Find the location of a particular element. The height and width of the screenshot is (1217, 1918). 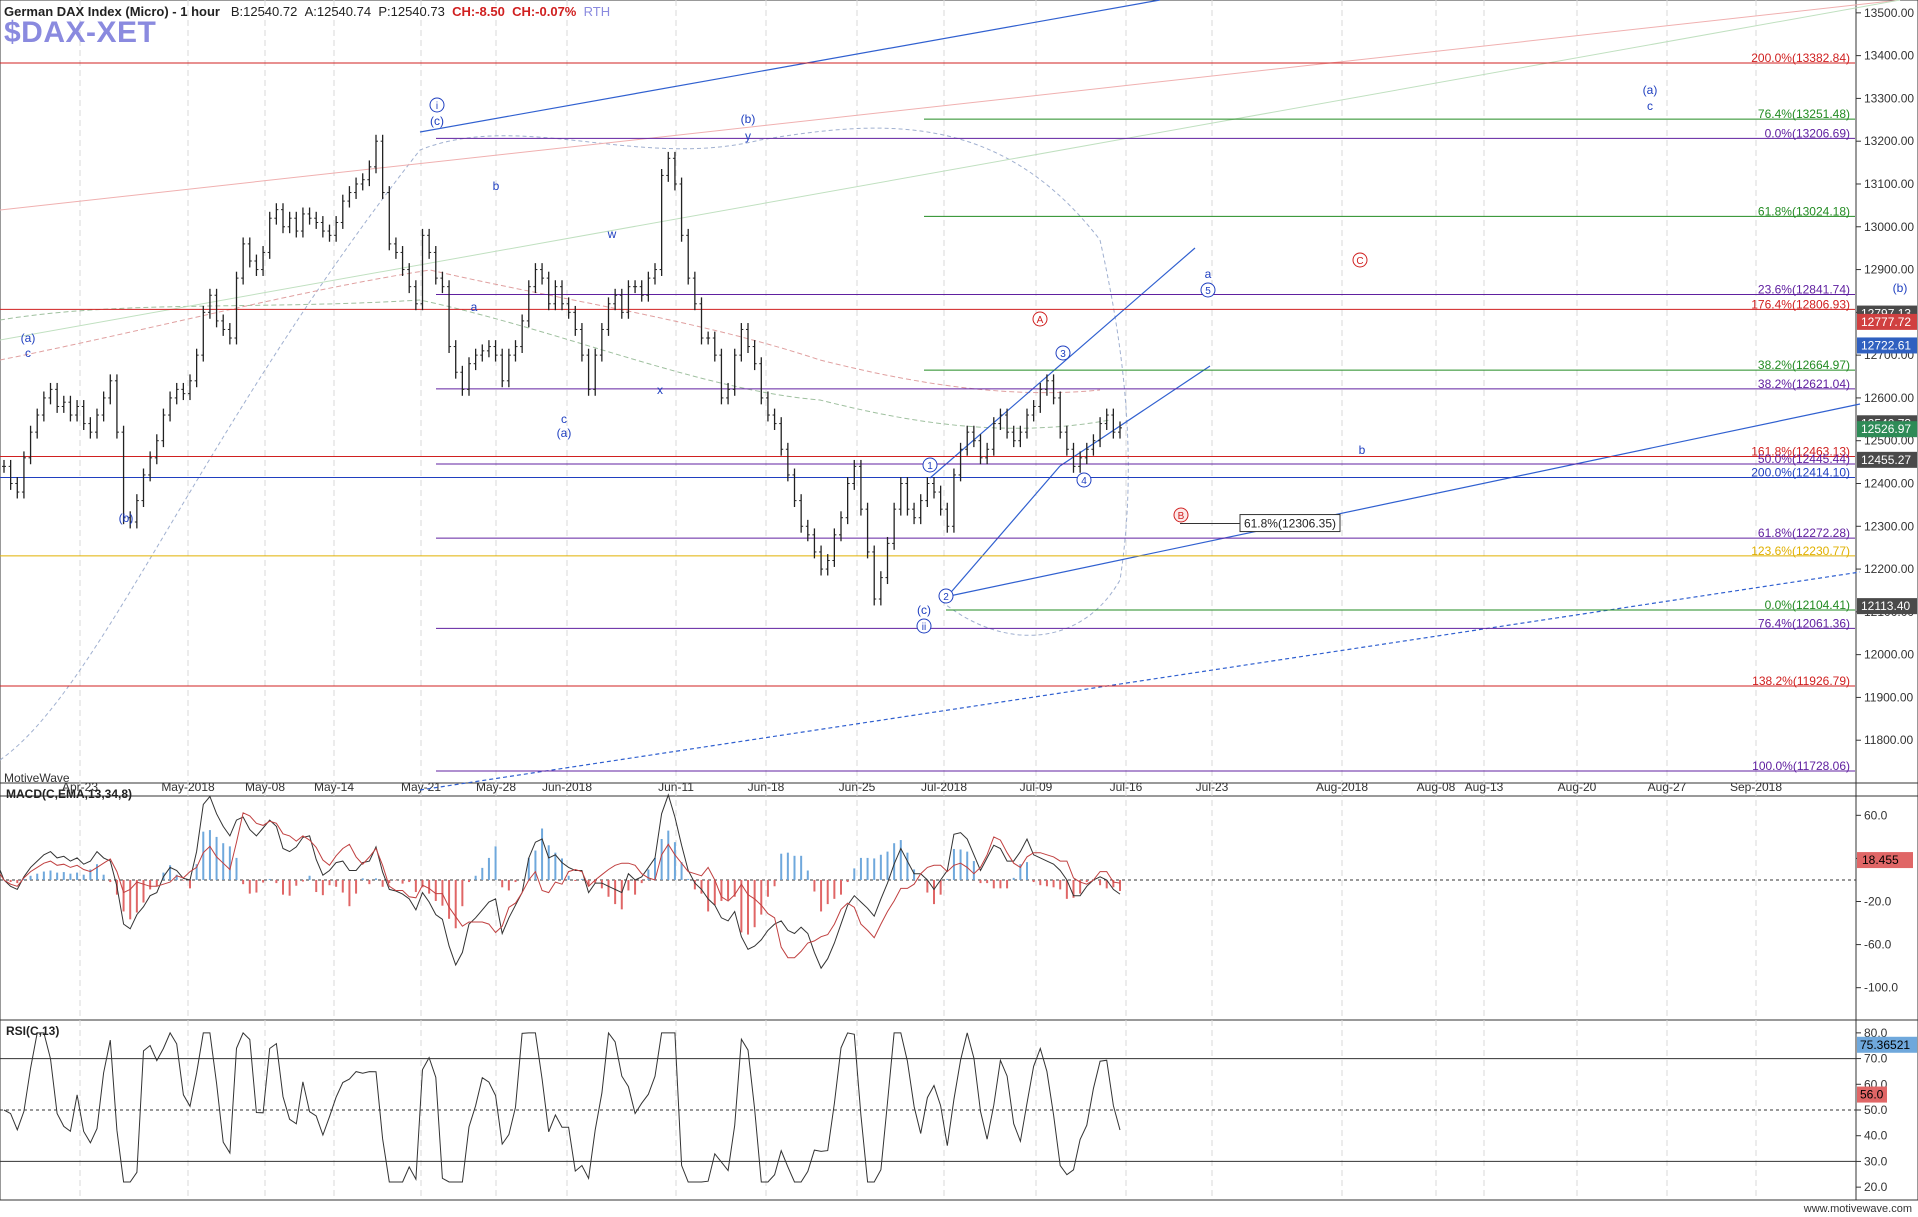

wave-label: (c) is located at coordinates (924, 610).